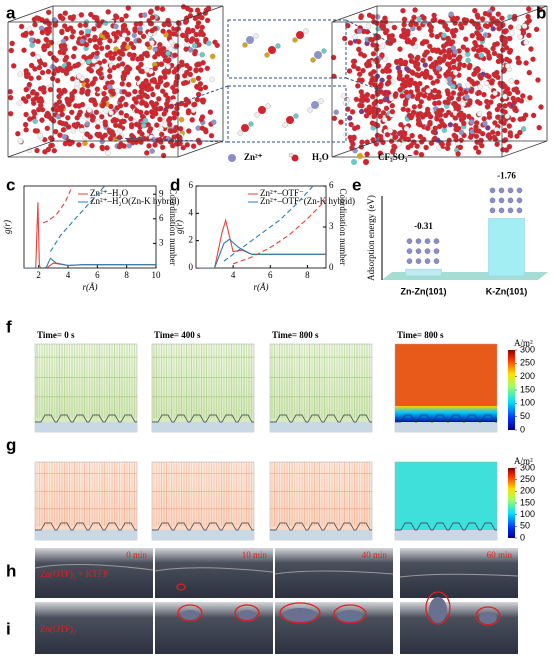  Describe the element at coordinates (11, 570) in the screenshot. I see `panel-label: h` at that location.